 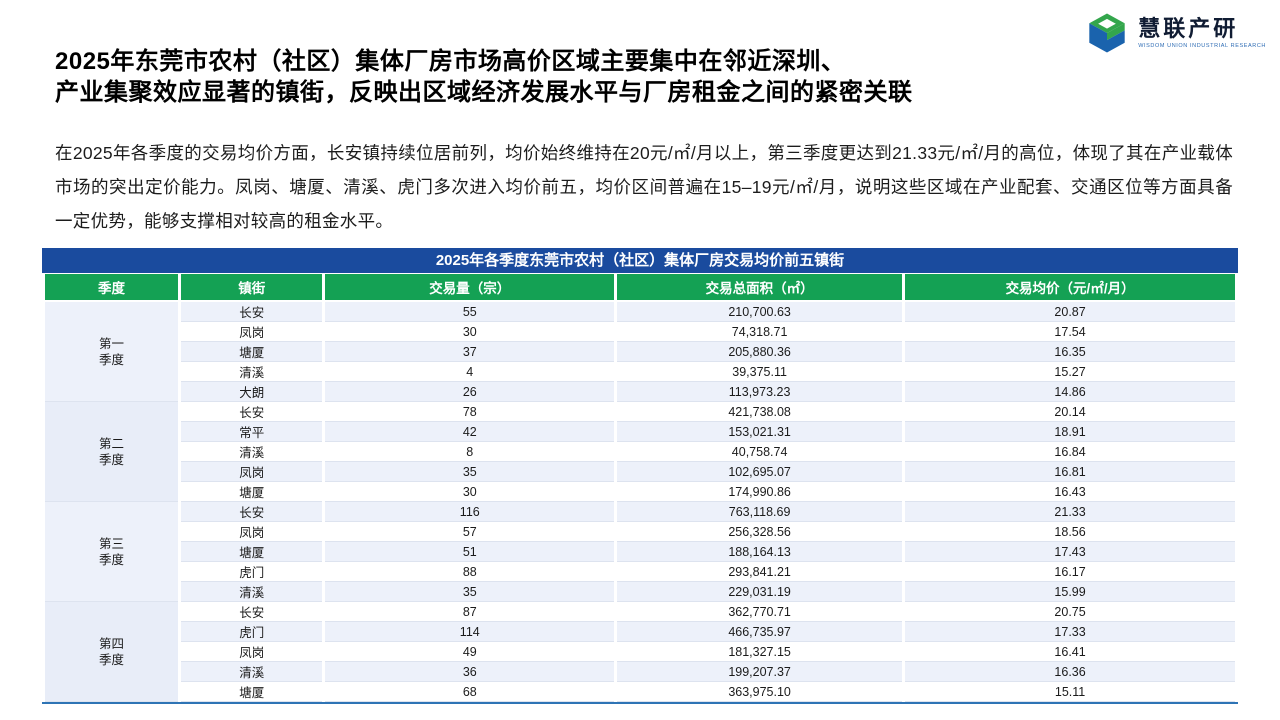 I want to click on area-cell: 421,738.08, so click(x=760, y=412).